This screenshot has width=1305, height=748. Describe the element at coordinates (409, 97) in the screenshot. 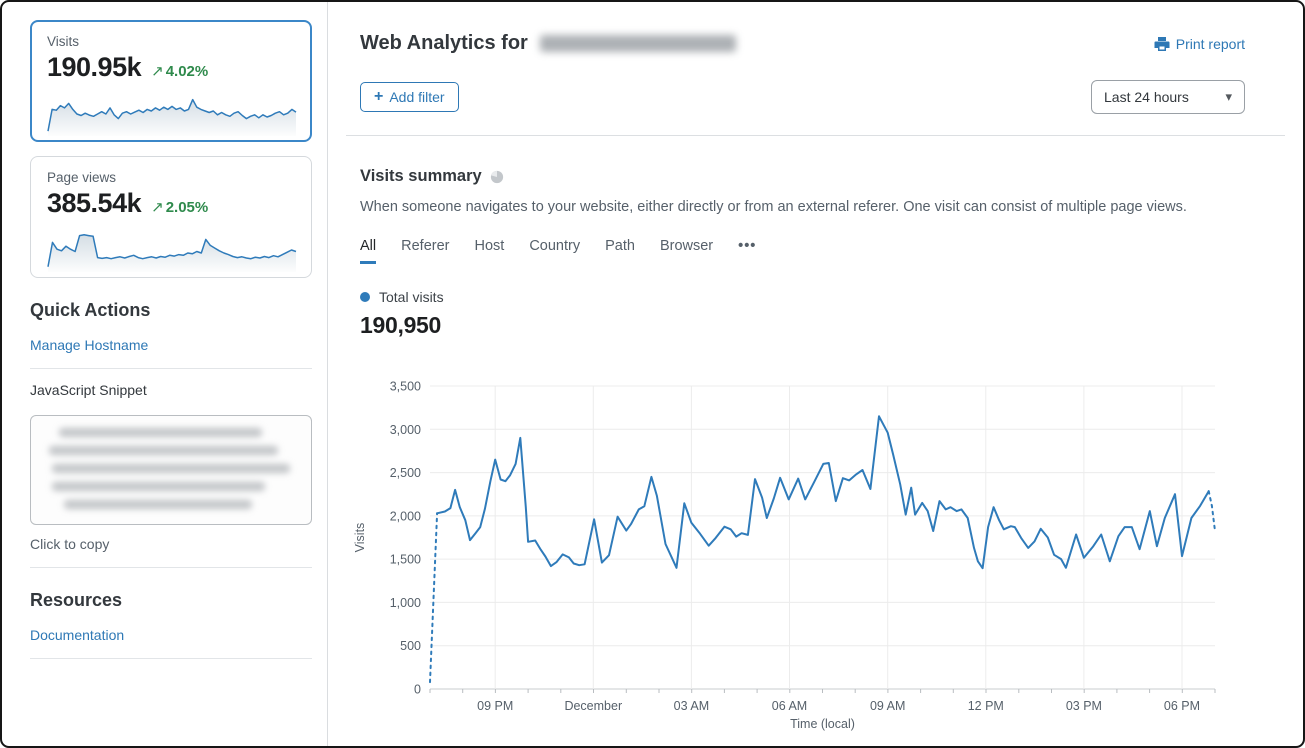

I see `add-filter-button: + Add filter` at that location.